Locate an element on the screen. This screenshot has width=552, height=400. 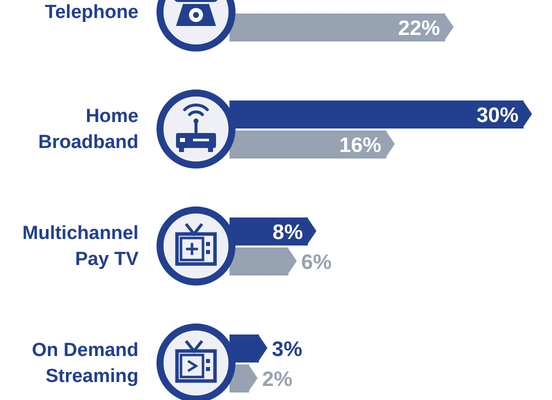
data-label: 6% is located at coordinates (316, 262).